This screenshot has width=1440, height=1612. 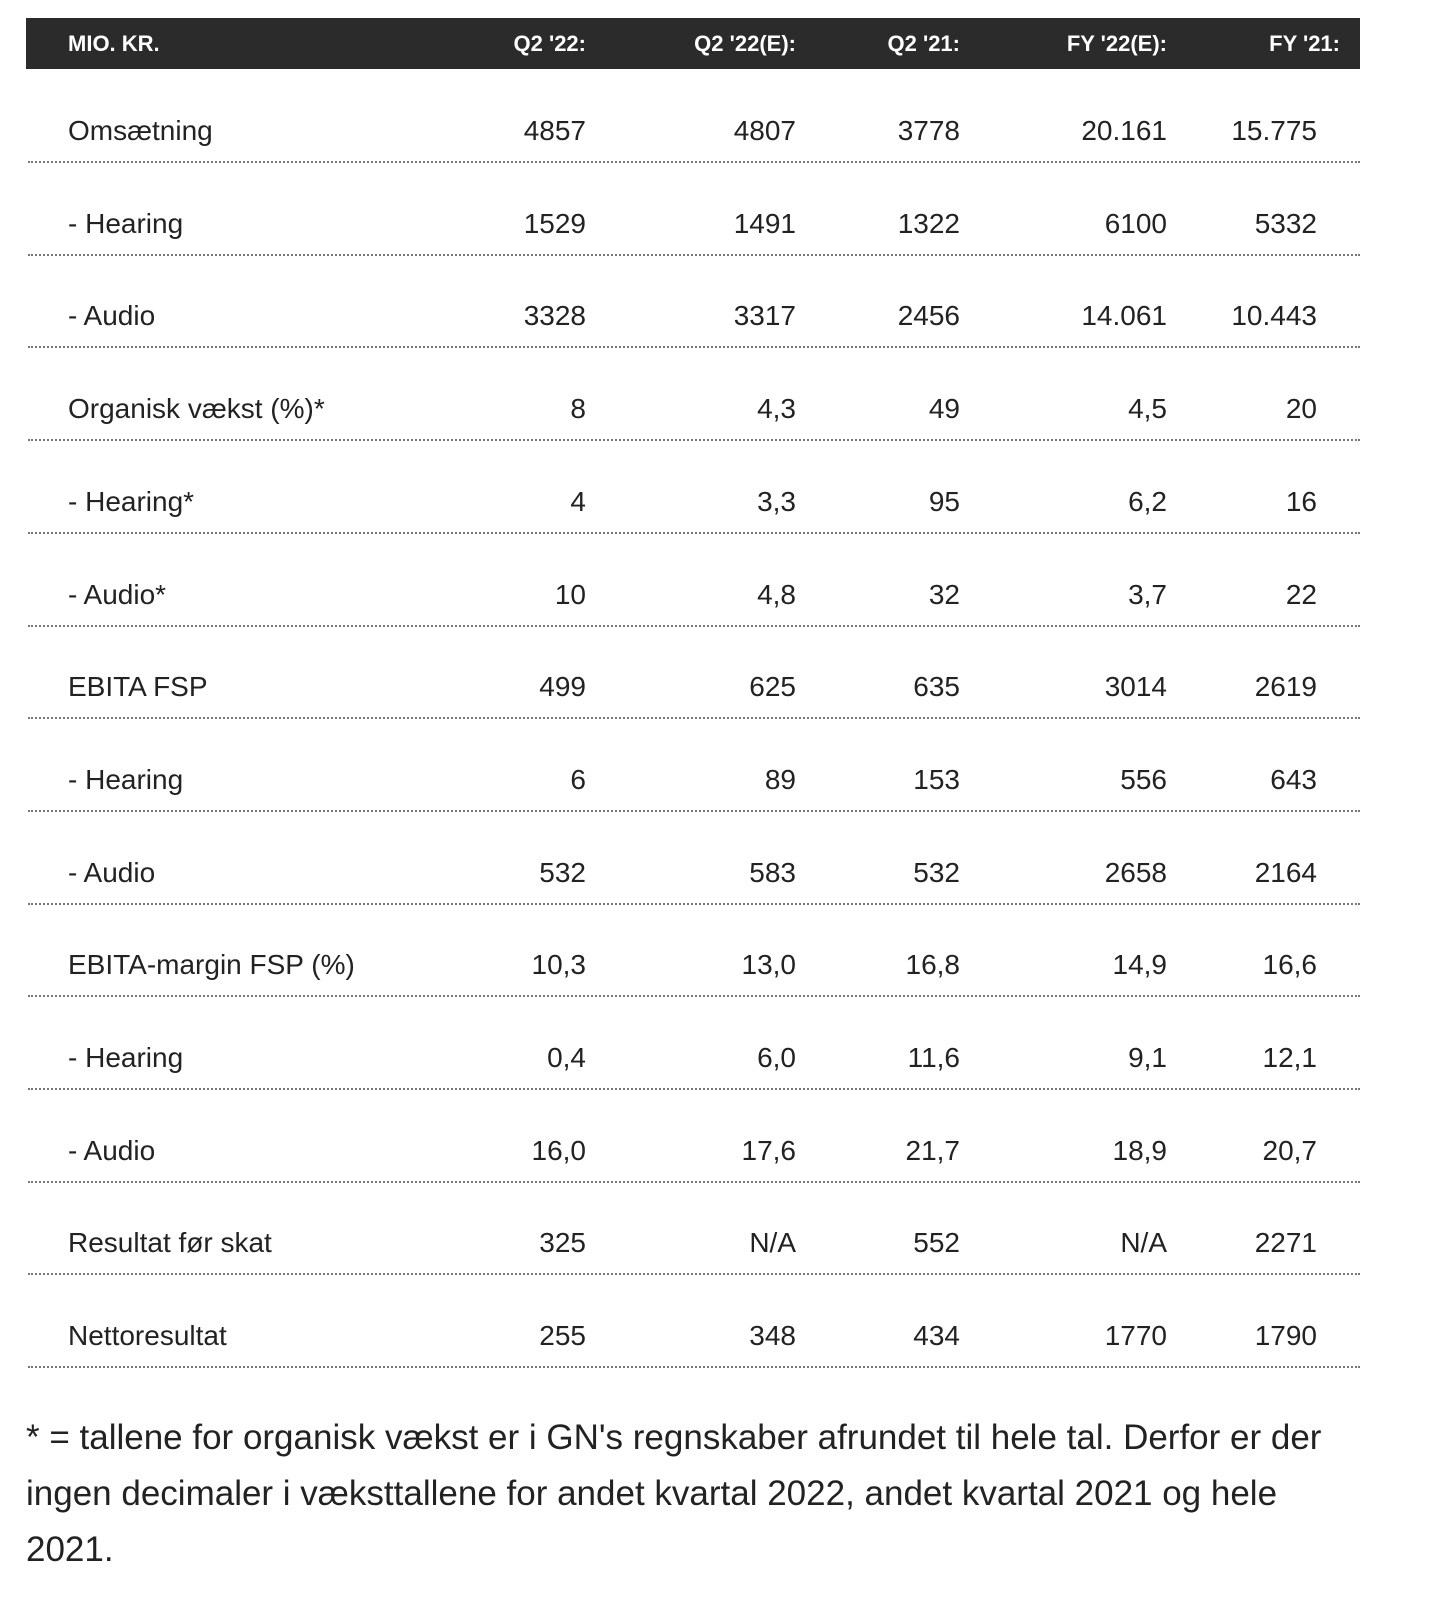 I want to click on cell: 6,0, so click(x=776, y=1057).